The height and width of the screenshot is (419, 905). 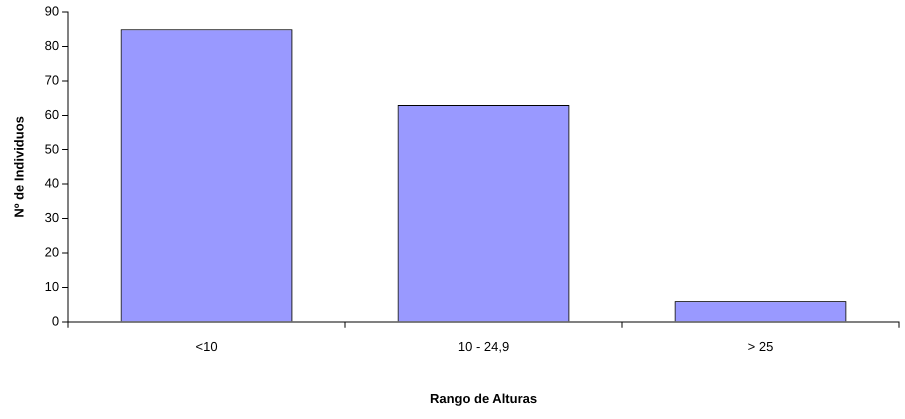 What do you see at coordinates (761, 346) in the screenshot?
I see `x-tick-label: > 25` at bounding box center [761, 346].